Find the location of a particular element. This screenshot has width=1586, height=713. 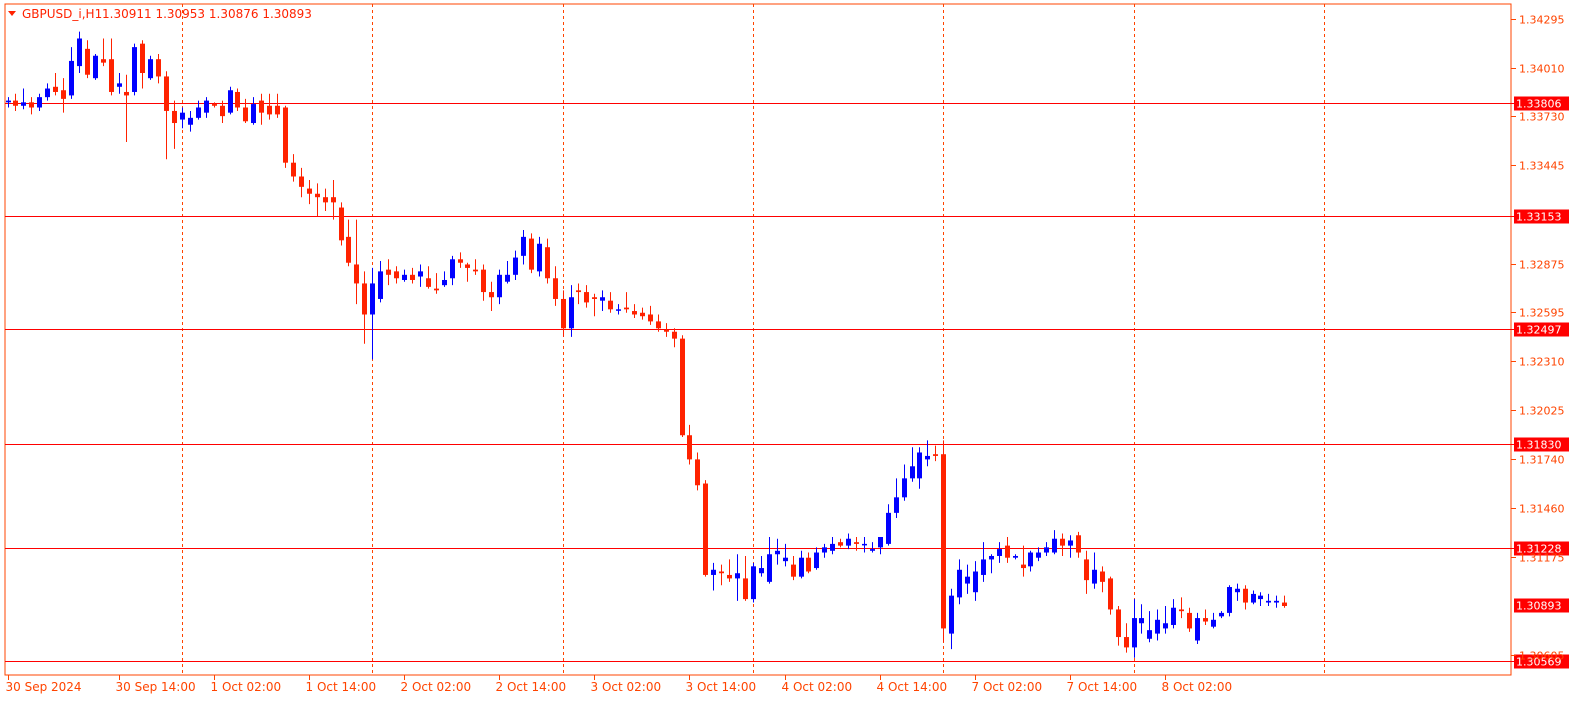

x-tick-label: 1 Oct 02:00 is located at coordinates (246, 687).